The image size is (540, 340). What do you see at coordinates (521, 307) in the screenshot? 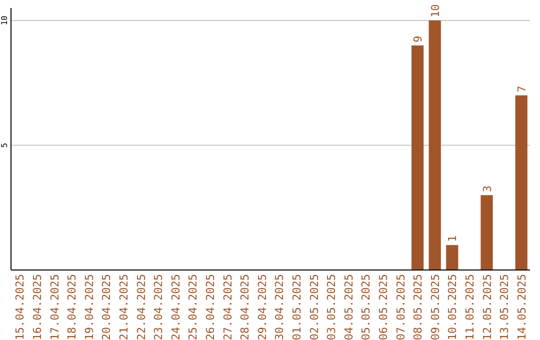
I see `x-tick-label: 14.05.2025` at bounding box center [521, 307].